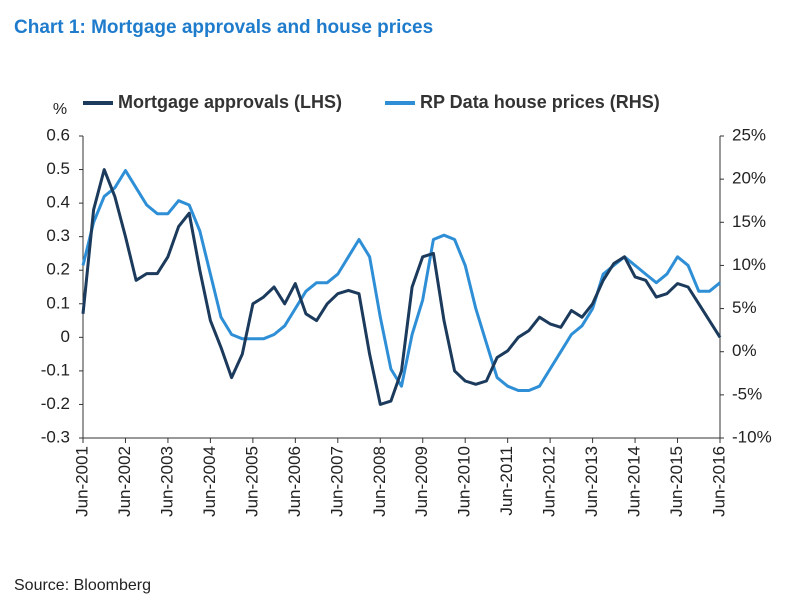  What do you see at coordinates (230, 102) in the screenshot?
I see `legend-label: Mortgage approvals (LHS)` at bounding box center [230, 102].